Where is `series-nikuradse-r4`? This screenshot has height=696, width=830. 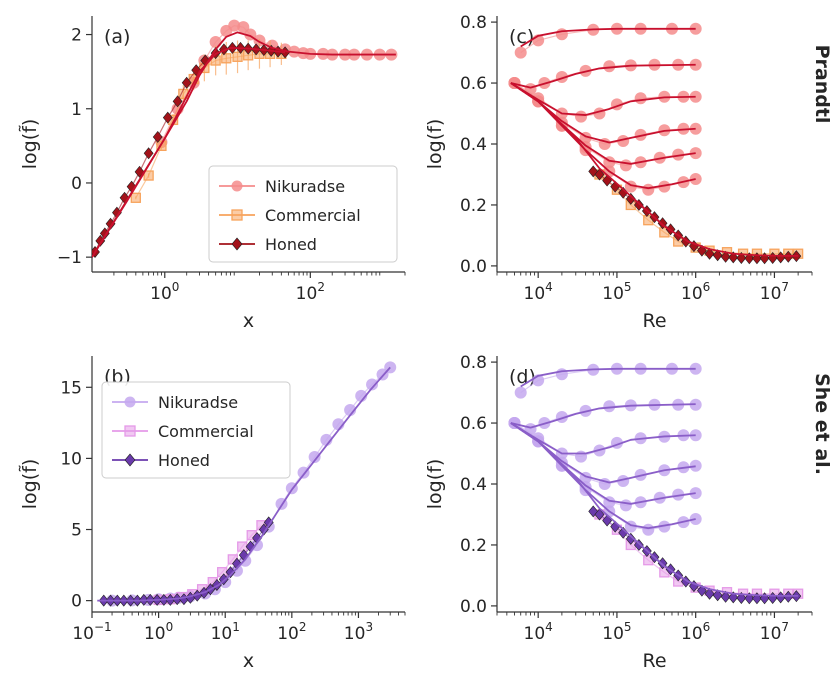
series-nikuradse-r4 is located at coordinates (605, 453).